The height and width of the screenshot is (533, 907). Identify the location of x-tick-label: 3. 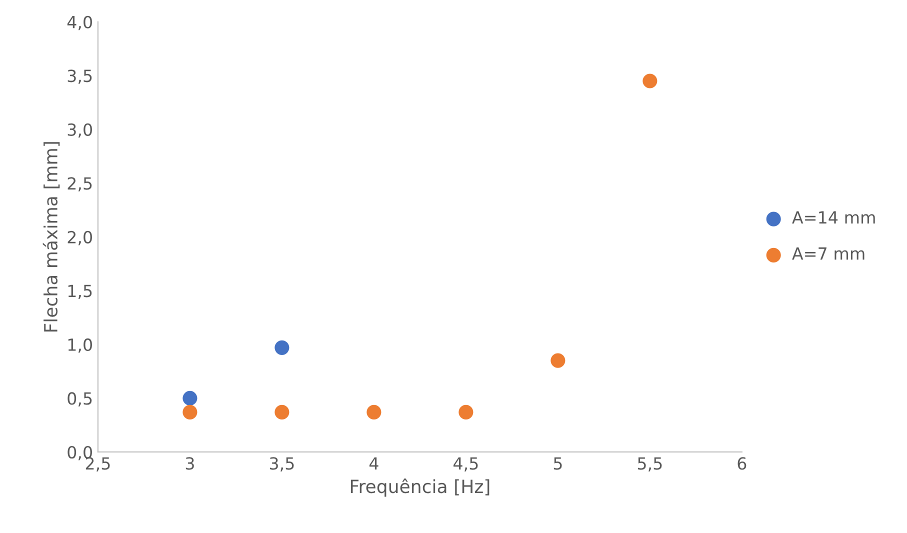
(190, 463).